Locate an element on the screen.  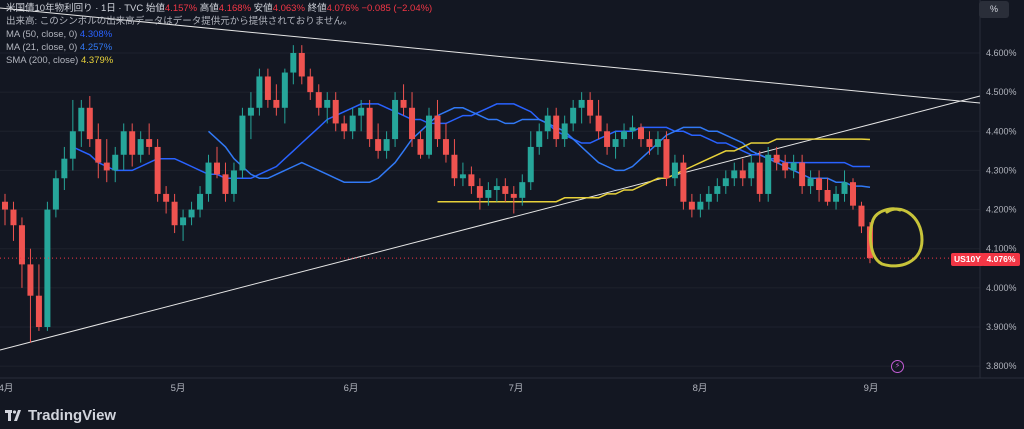
percent-scale-button: % is located at coordinates (994, 9).